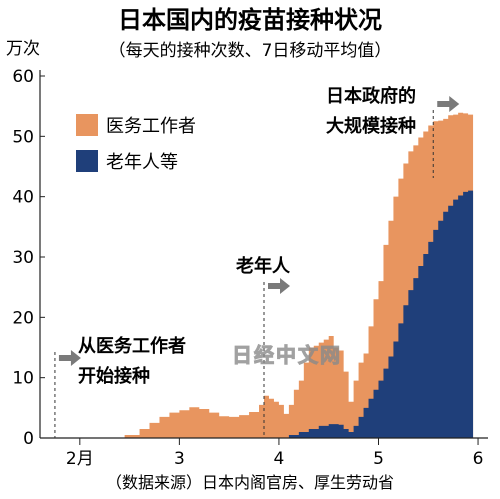 The width and height of the screenshot is (500, 499). I want to click on legend-swatch-healthcare-workers, so click(87, 125).